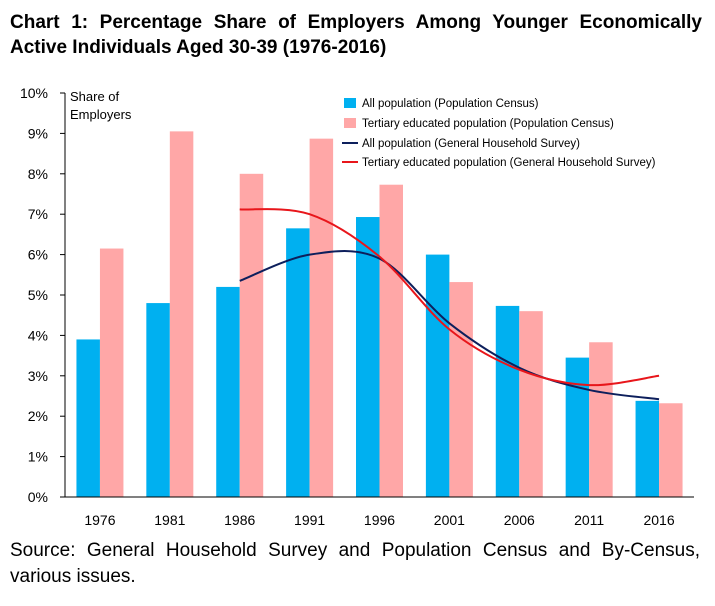 The image size is (715, 606). Describe the element at coordinates (38, 133) in the screenshot. I see `y-tick-label: 9%` at that location.